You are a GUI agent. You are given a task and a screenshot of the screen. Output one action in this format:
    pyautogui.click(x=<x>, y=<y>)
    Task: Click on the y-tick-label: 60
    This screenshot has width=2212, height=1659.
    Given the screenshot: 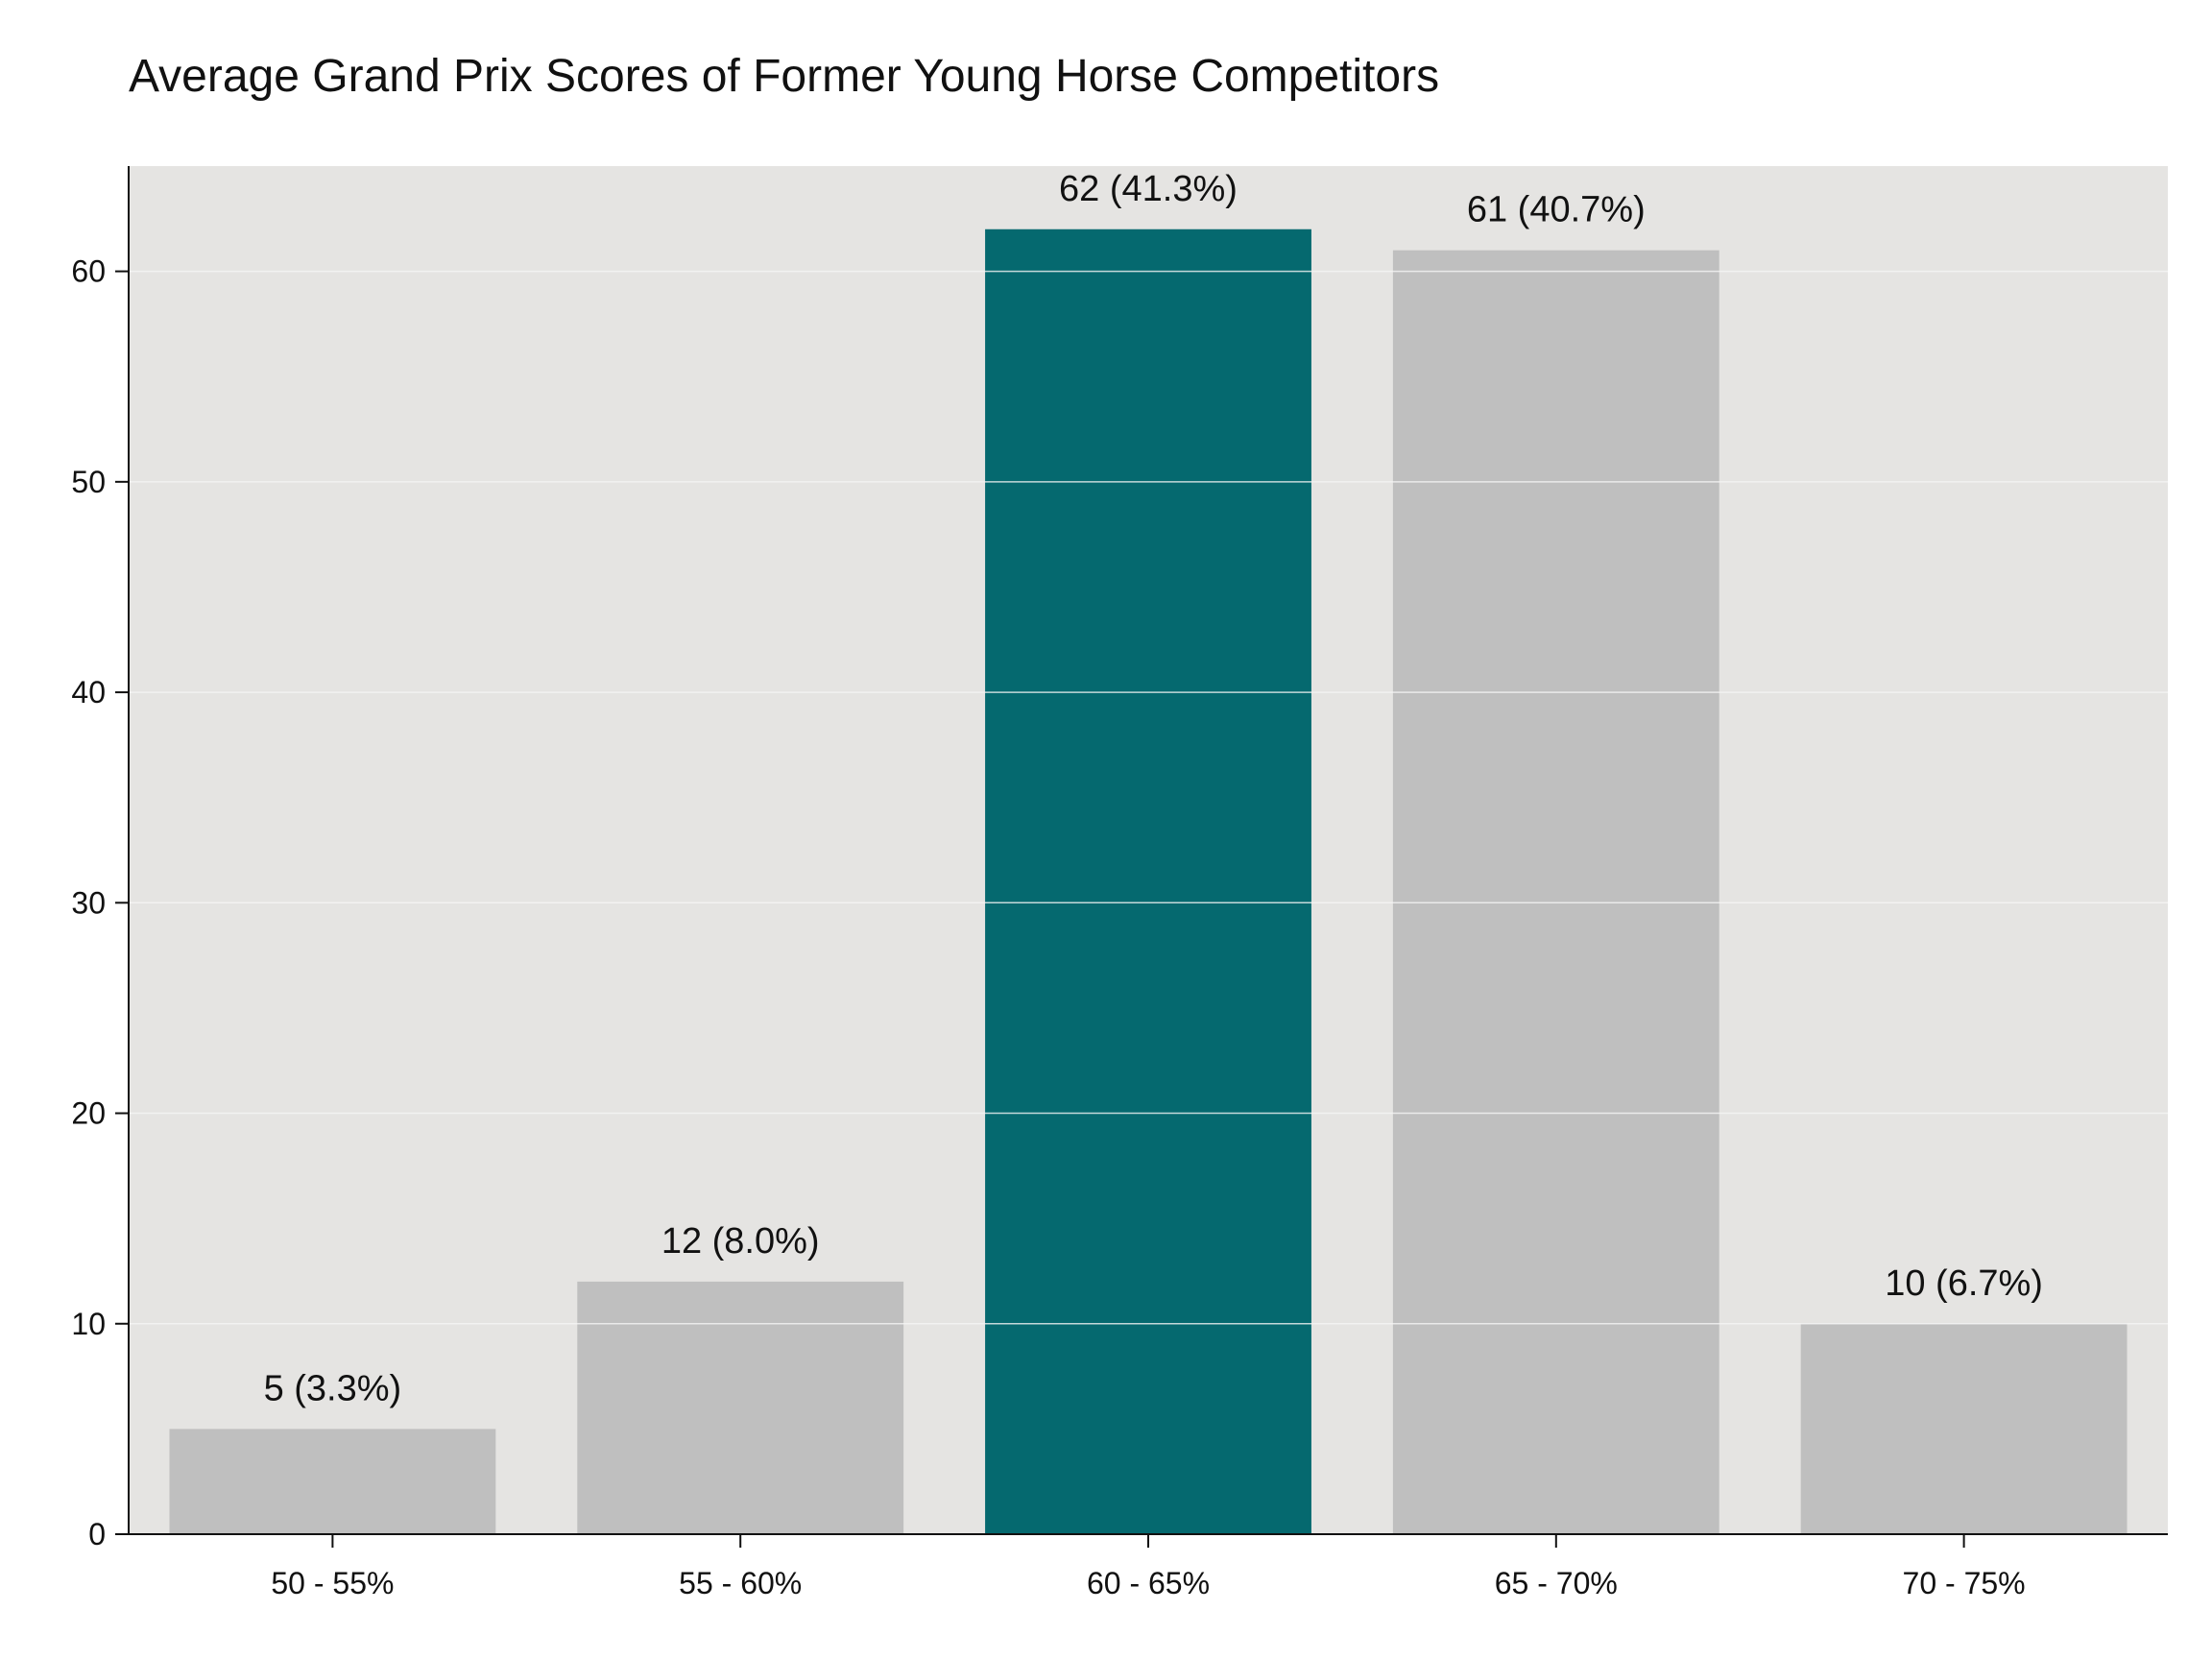 What is the action you would take?
    pyautogui.click(x=89, y=272)
    